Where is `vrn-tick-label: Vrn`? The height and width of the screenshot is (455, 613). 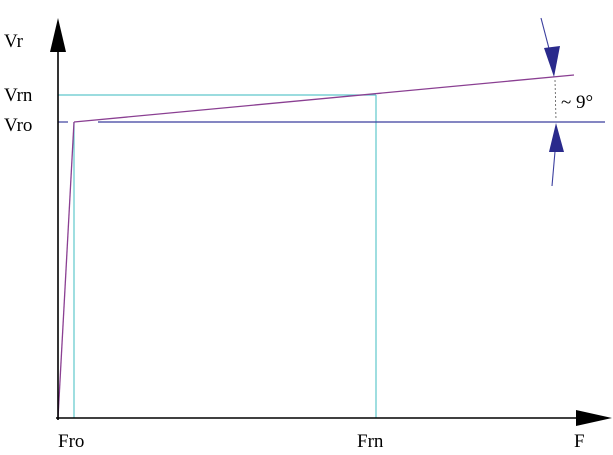 vrn-tick-label: Vrn is located at coordinates (18, 95).